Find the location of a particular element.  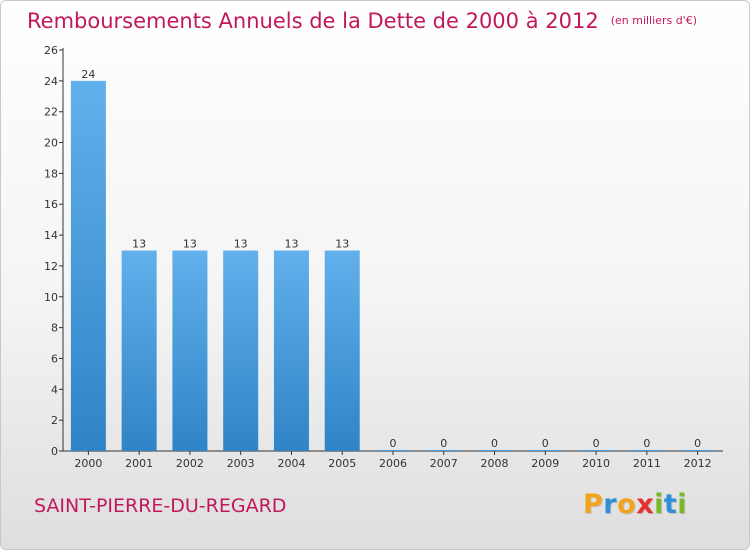

data-label-2005: 13 is located at coordinates (342, 244).